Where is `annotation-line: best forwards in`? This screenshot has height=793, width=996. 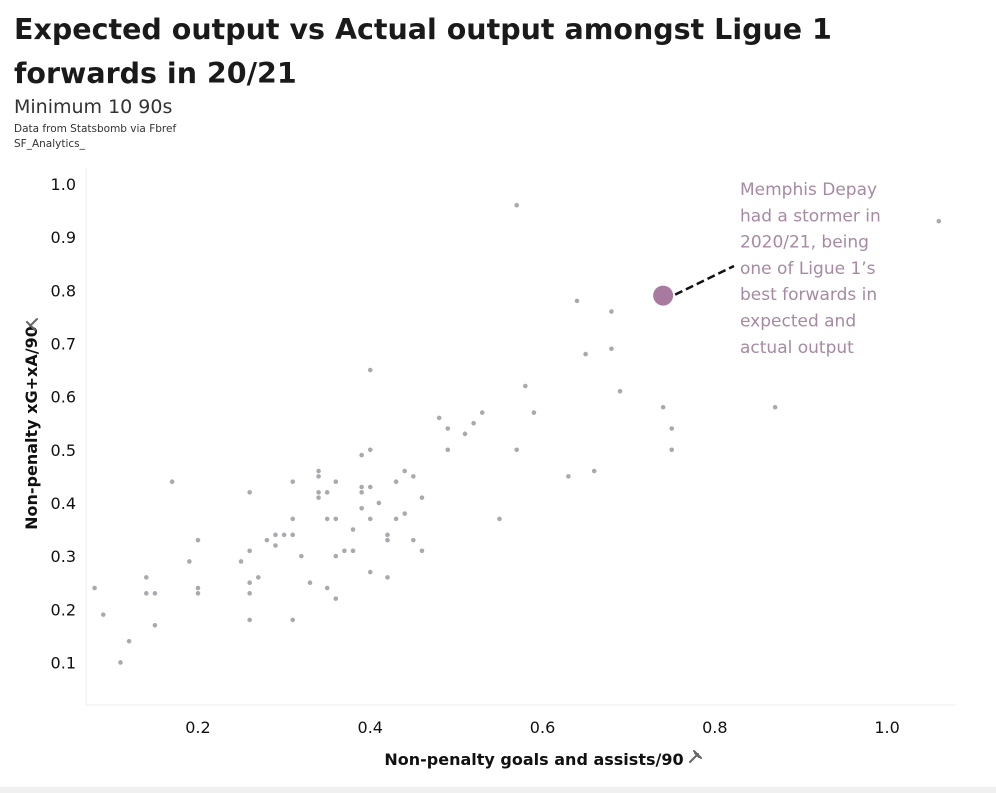 annotation-line: best forwards in is located at coordinates (808, 295).